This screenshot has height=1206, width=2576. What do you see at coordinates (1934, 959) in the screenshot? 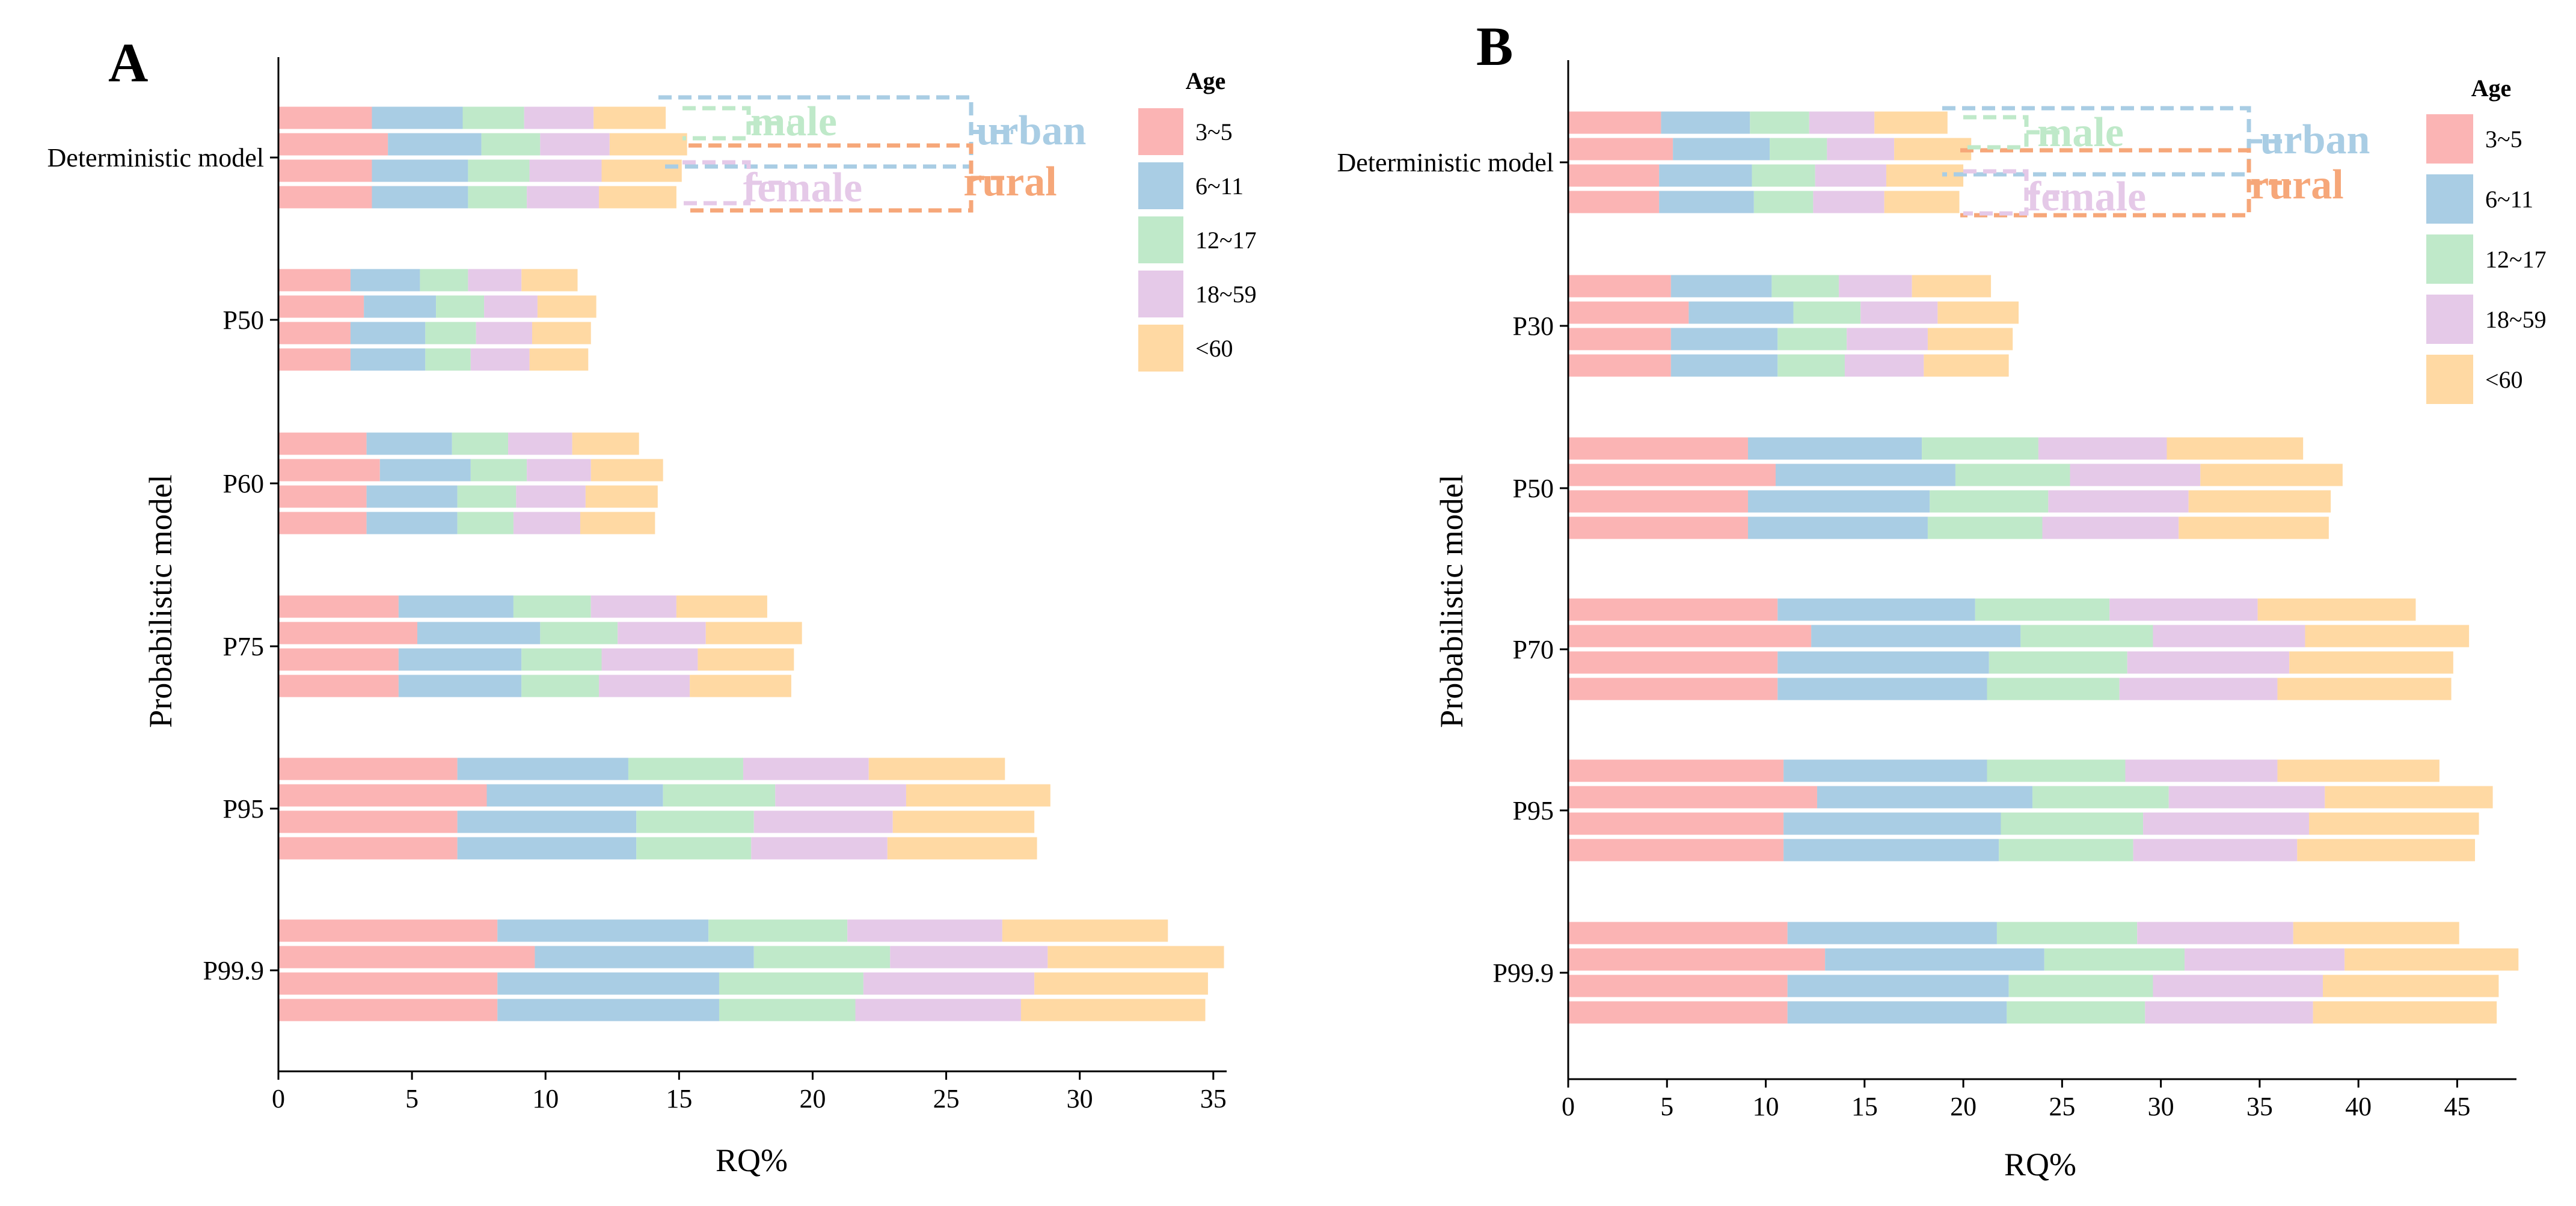
I see `bar-segment-p99-9-rural-age2` at bounding box center [1934, 959].